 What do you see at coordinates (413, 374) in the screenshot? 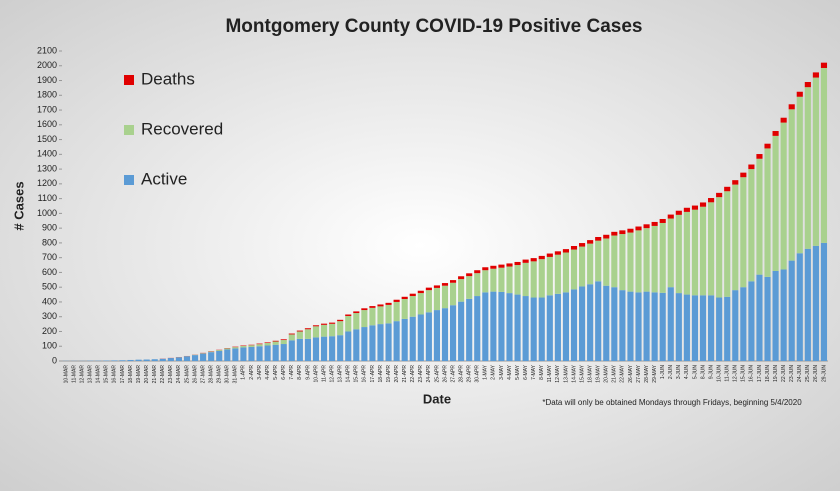
I see `x-tick-label: 22-APR` at bounding box center [413, 374].